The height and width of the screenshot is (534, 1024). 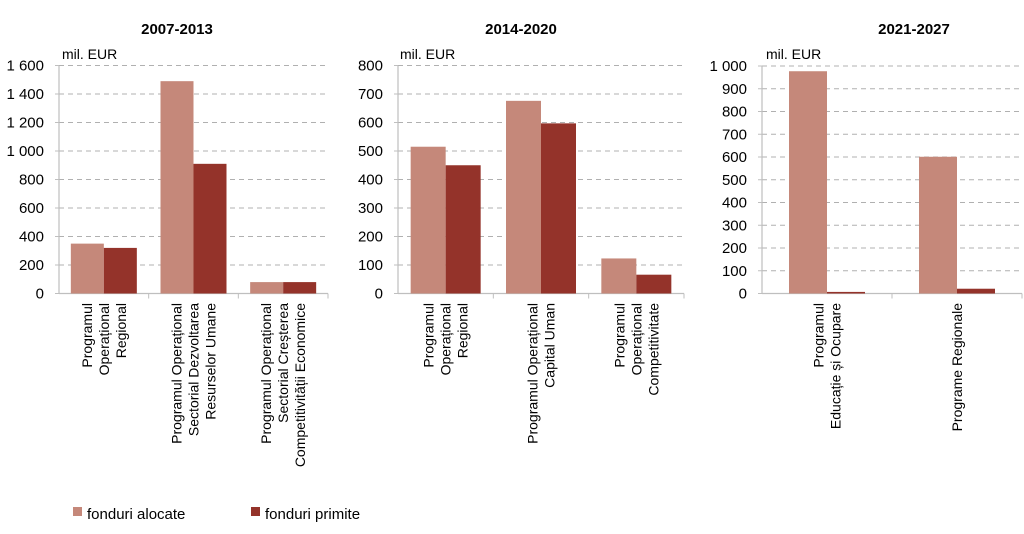 I want to click on y-tick-label: 1 600, so click(x=25, y=66).